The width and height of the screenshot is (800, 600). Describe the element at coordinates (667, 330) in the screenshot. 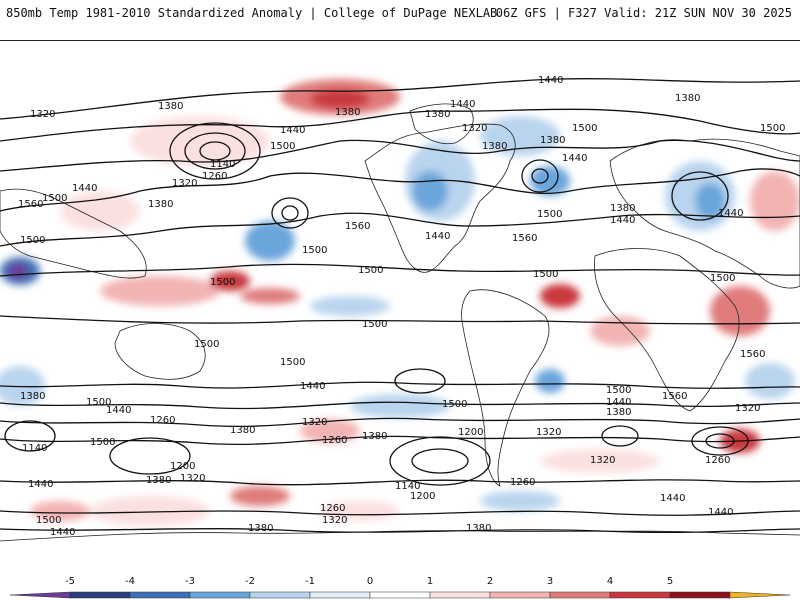

I see `africa-coast` at that location.